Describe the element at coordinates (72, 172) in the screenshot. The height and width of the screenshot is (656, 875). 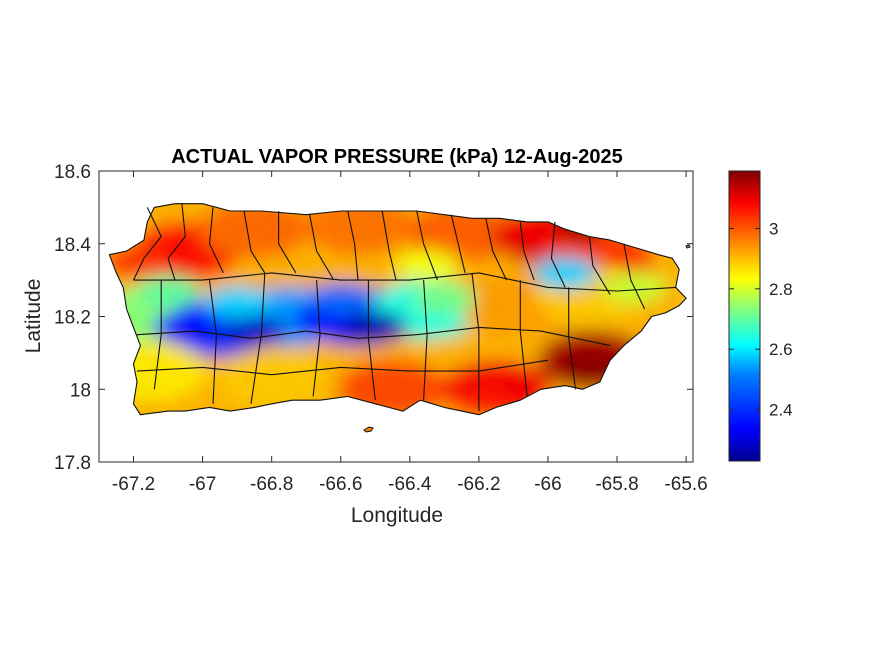
I see `y-tick-label: 18.6` at that location.